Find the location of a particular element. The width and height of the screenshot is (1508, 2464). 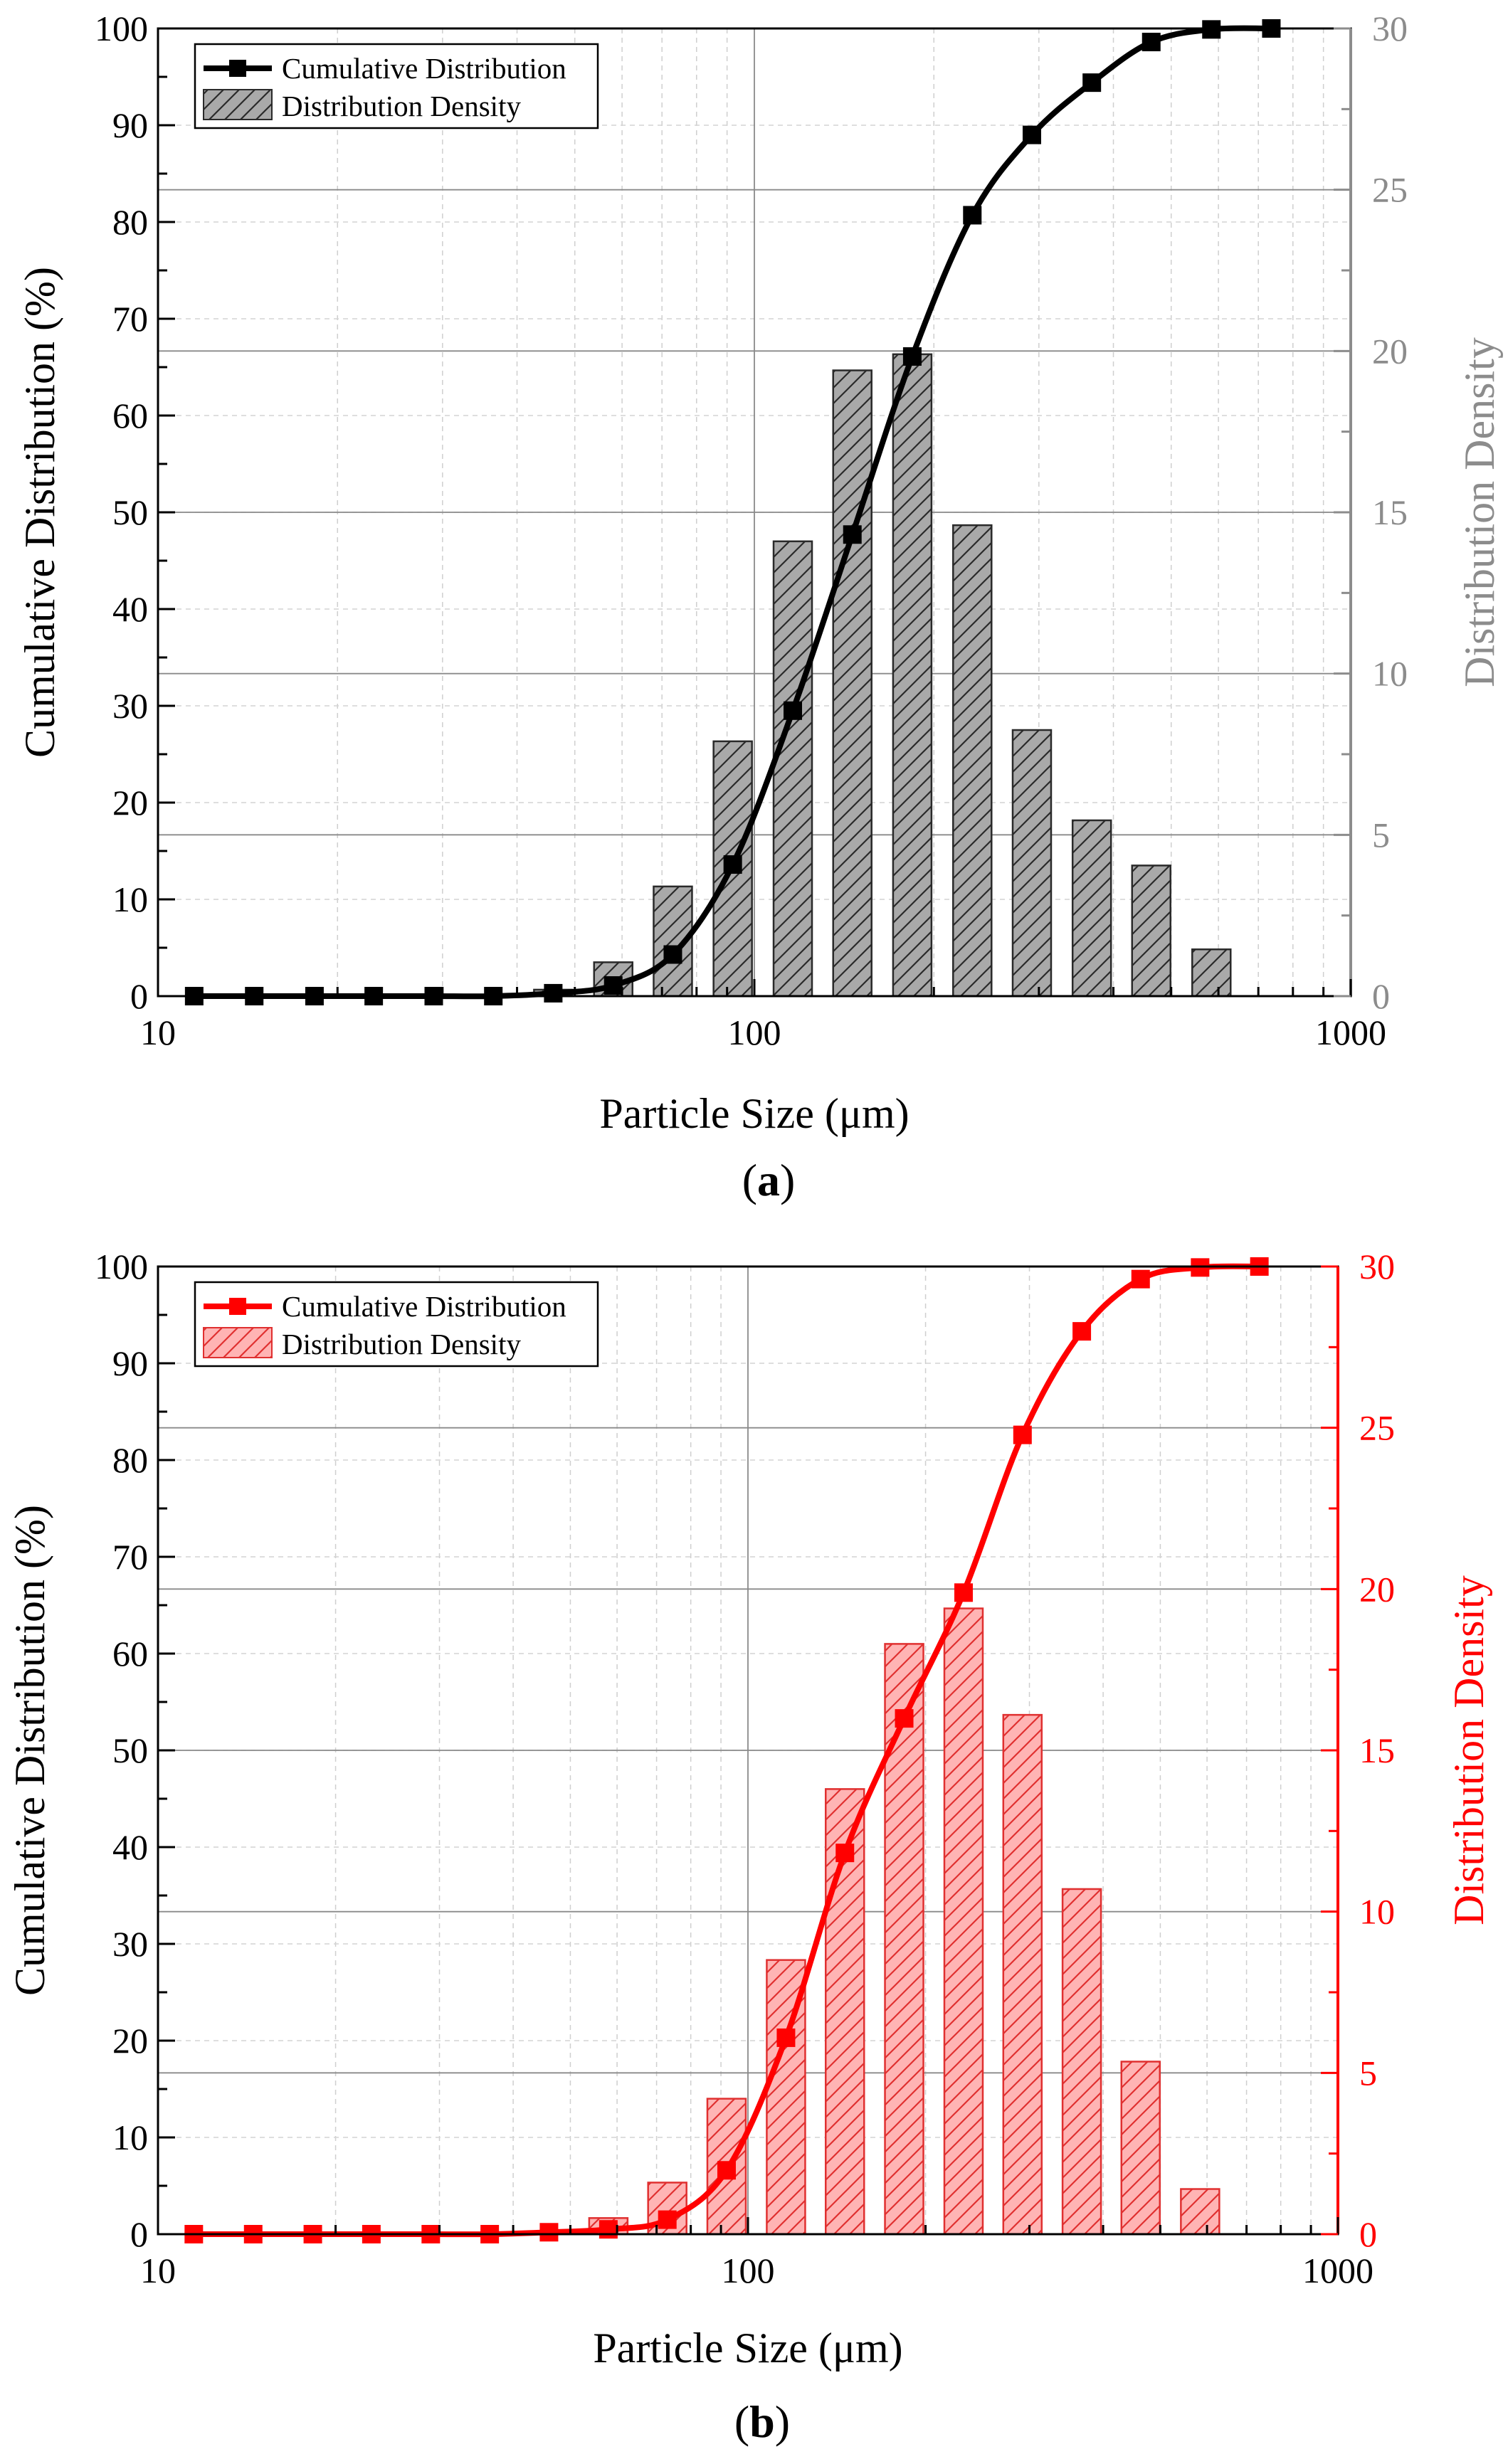

y-axis-title: Cumulative Distribution (%) is located at coordinates (29, 1750).